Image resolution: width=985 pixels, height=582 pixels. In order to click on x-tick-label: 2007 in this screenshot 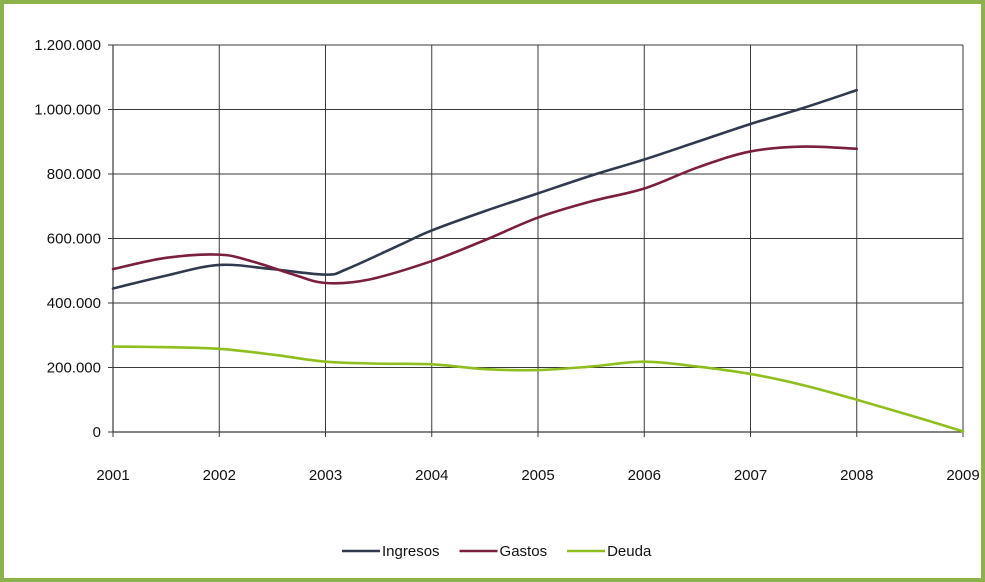, I will do `click(750, 475)`.